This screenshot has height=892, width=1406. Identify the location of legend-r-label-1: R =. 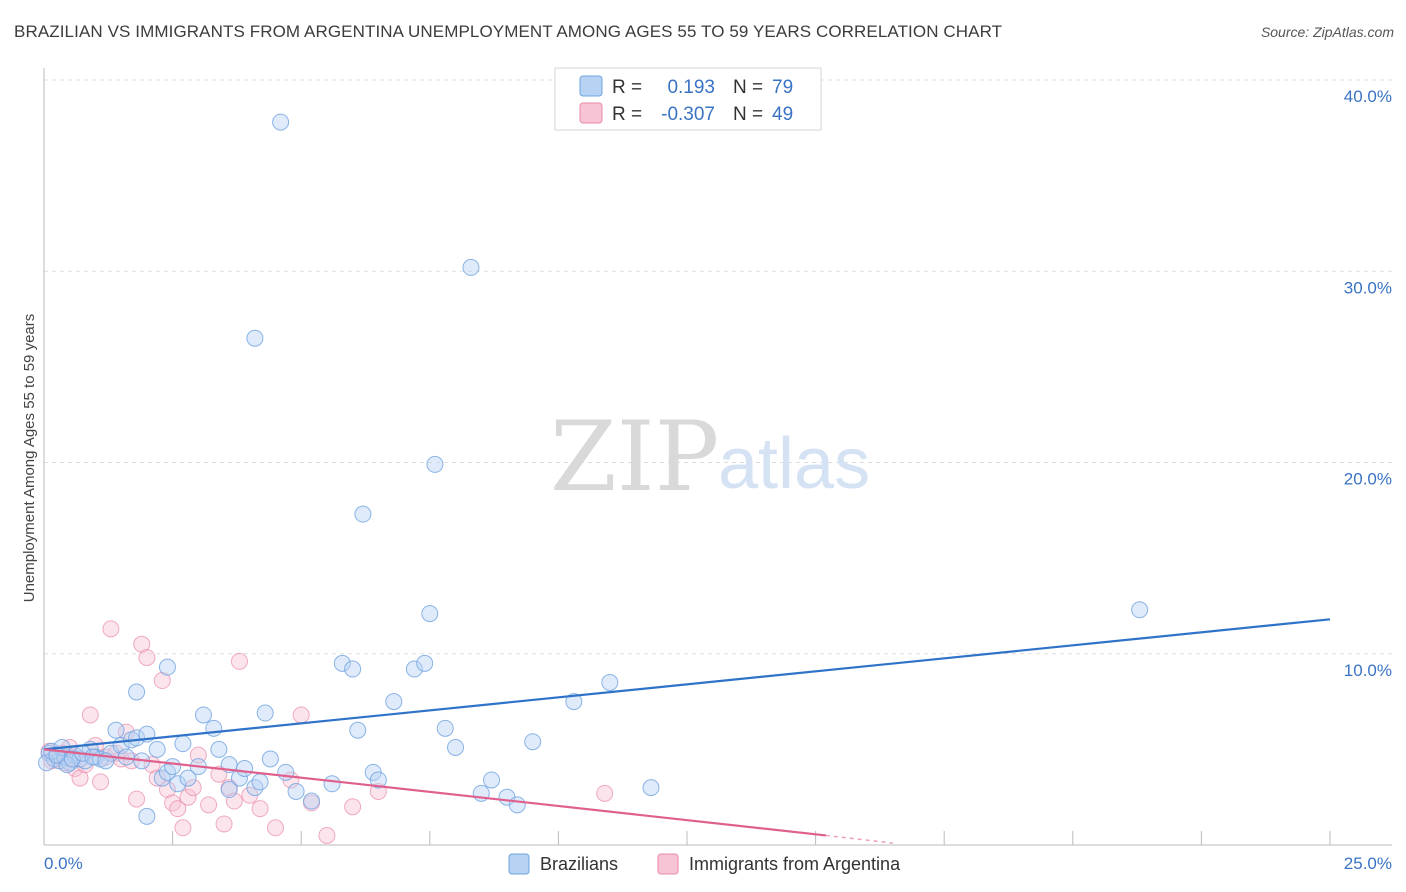
(627, 87).